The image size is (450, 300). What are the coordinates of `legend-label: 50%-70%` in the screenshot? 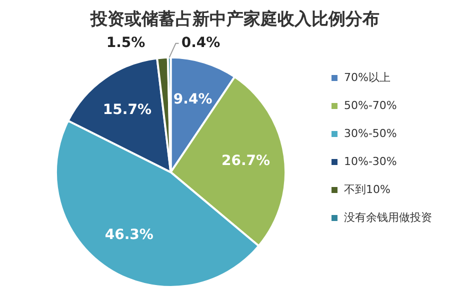 It's located at (370, 105).